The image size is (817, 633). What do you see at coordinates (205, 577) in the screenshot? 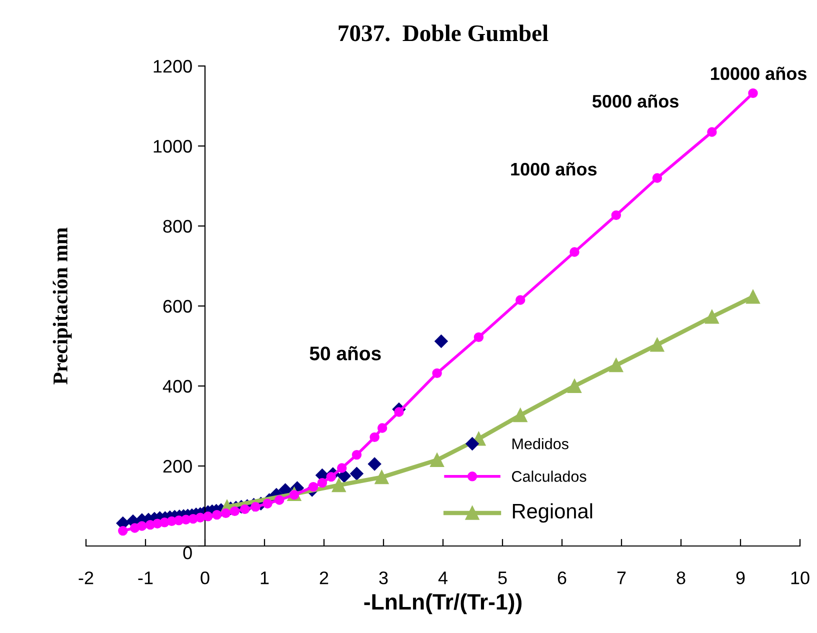
I see `x-tick-label: 0` at bounding box center [205, 577].